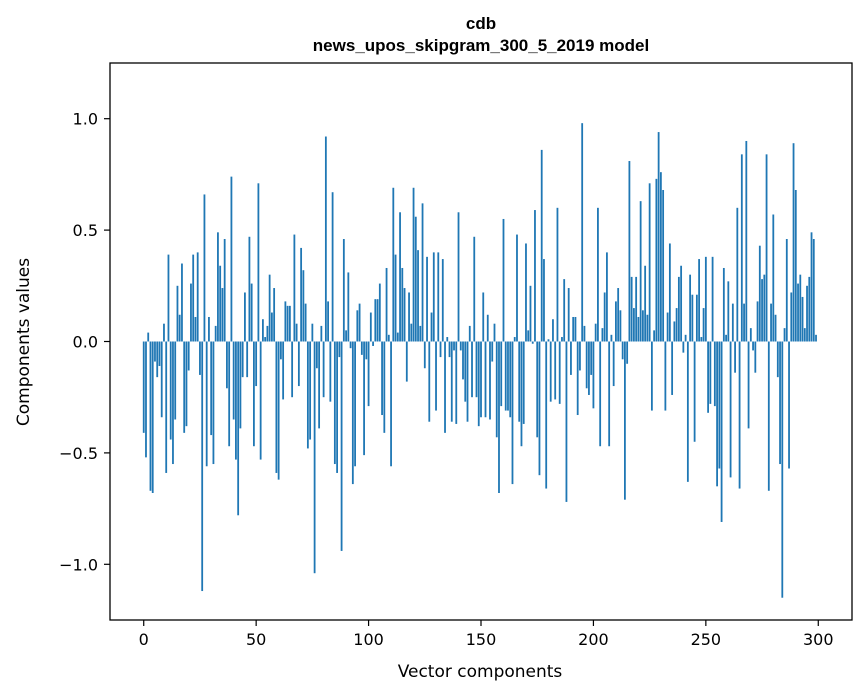 This screenshot has height=696, width=867. I want to click on chart-subtitle: news_upos_skipgram_300_5_2019 model, so click(481, 45).